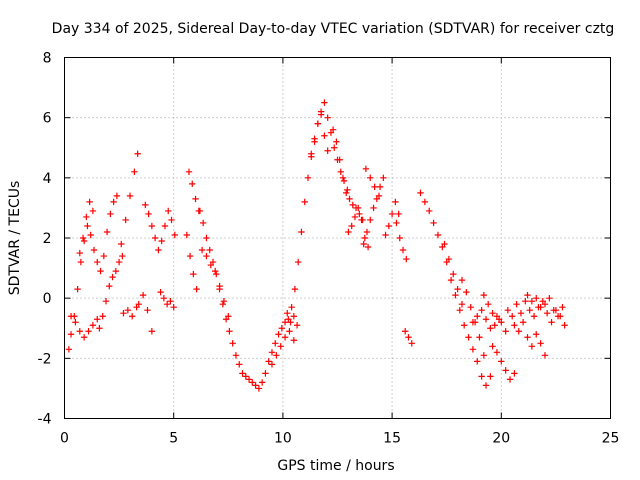 The height and width of the screenshot is (480, 640). Describe the element at coordinates (47, 299) in the screenshot. I see `y-tick-label: 0` at that location.